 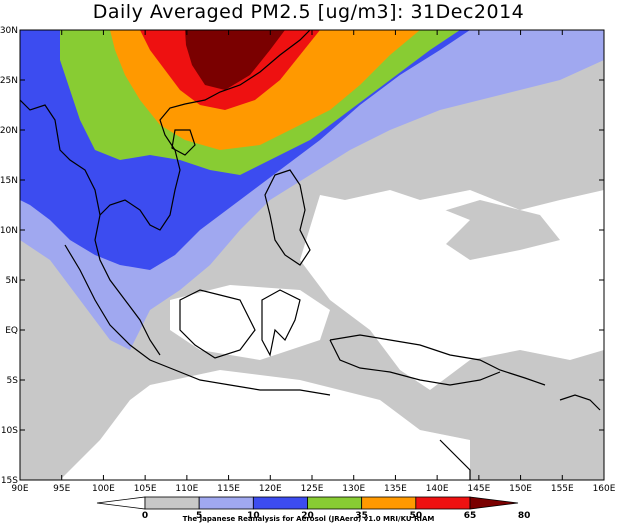 I want to click on colorbar-label: 0, so click(x=145, y=516).